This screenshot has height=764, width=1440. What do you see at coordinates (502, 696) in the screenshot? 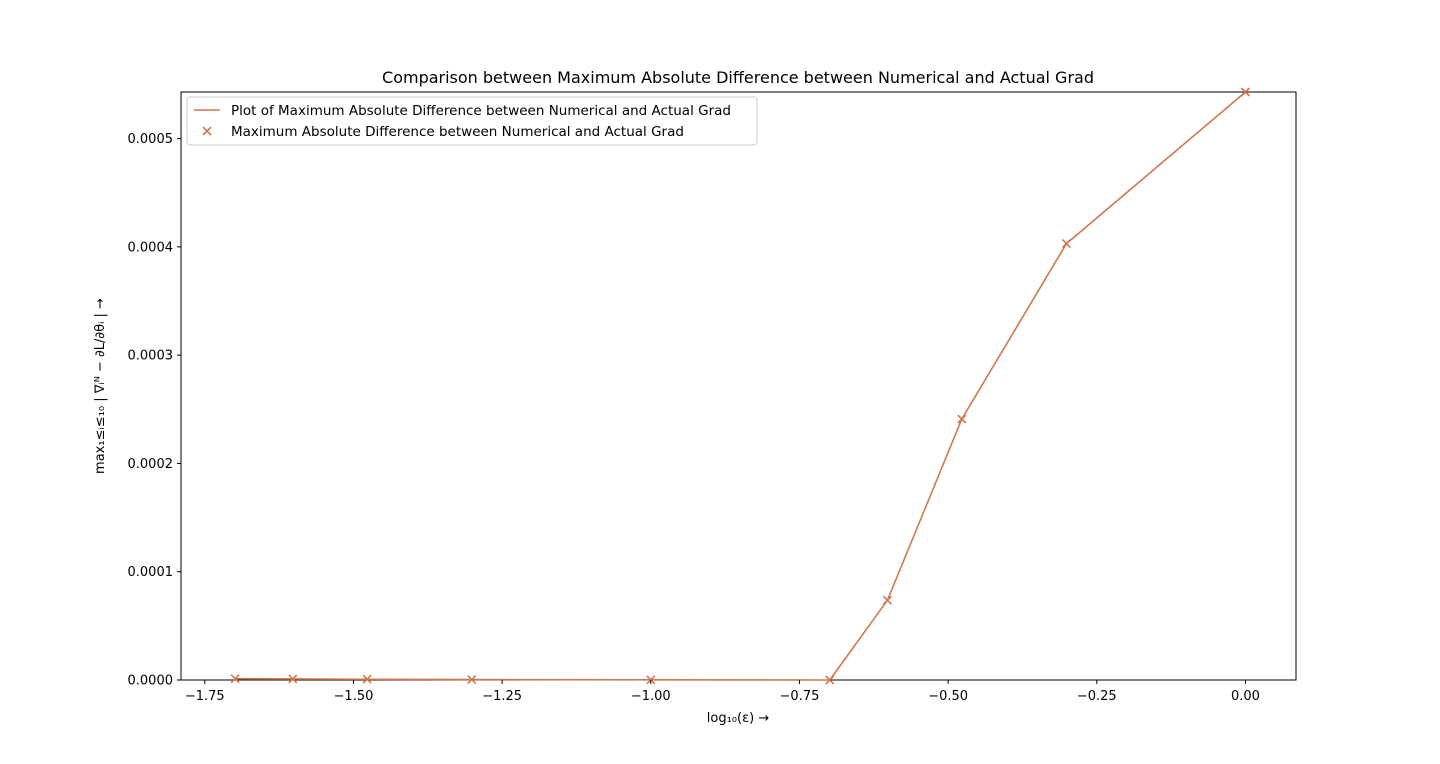
I see `x-tick-label: −1.25` at bounding box center [502, 696].